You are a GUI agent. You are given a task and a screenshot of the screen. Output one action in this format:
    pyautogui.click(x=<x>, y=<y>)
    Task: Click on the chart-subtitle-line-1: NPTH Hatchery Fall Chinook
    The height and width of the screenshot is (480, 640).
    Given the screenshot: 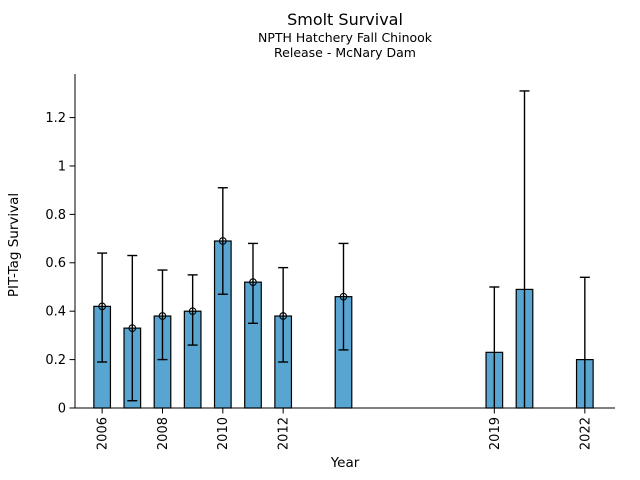 What is the action you would take?
    pyautogui.click(x=345, y=37)
    